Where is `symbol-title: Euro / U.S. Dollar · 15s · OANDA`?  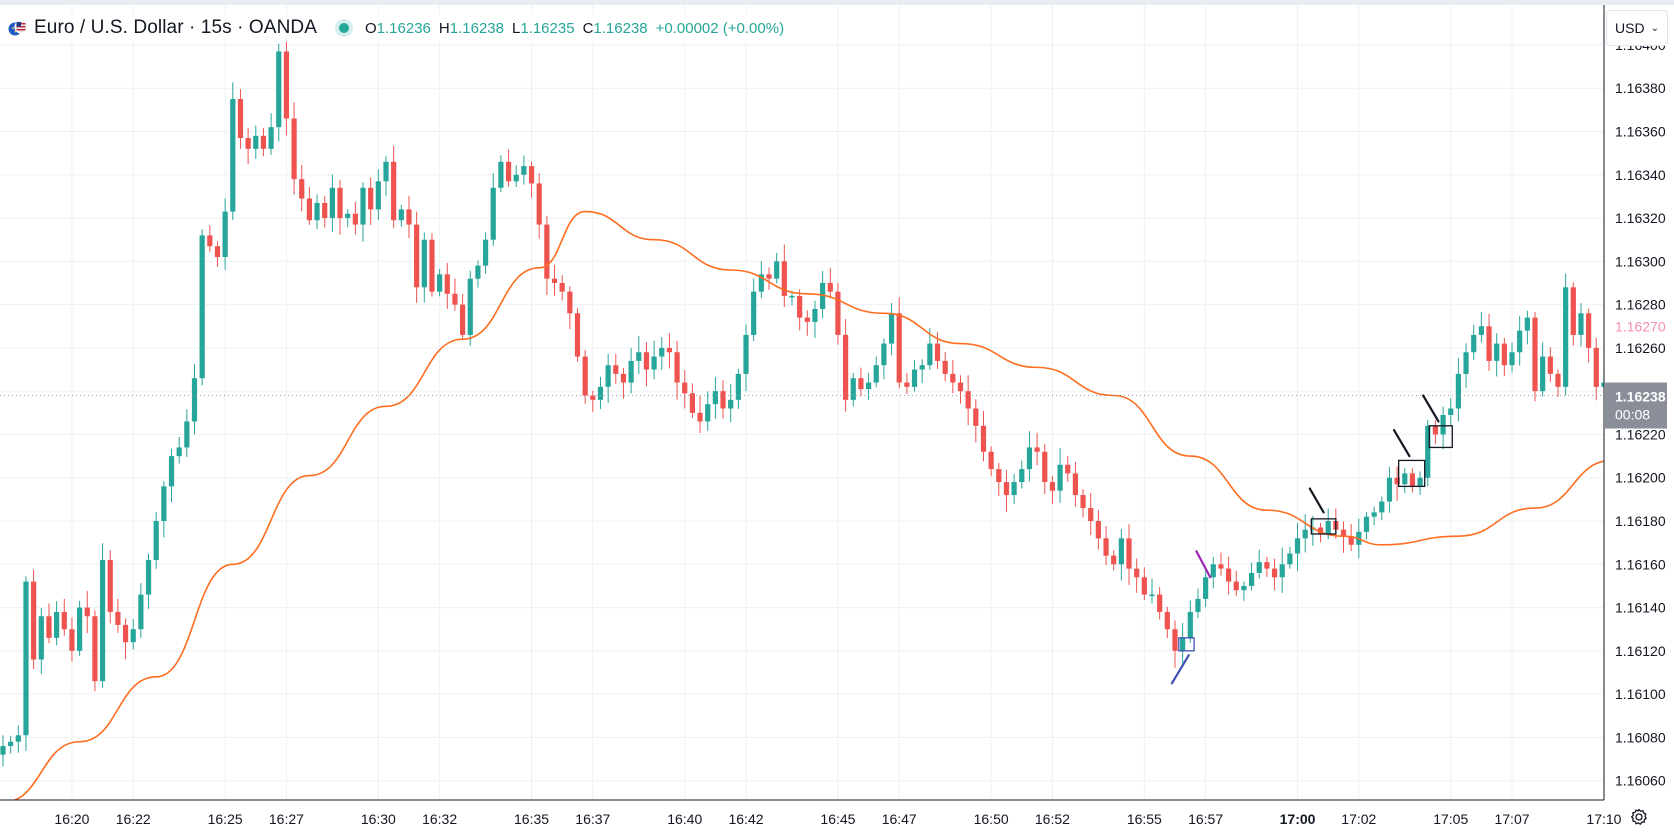
symbol-title: Euro / U.S. Dollar · 15s · OANDA is located at coordinates (175, 27).